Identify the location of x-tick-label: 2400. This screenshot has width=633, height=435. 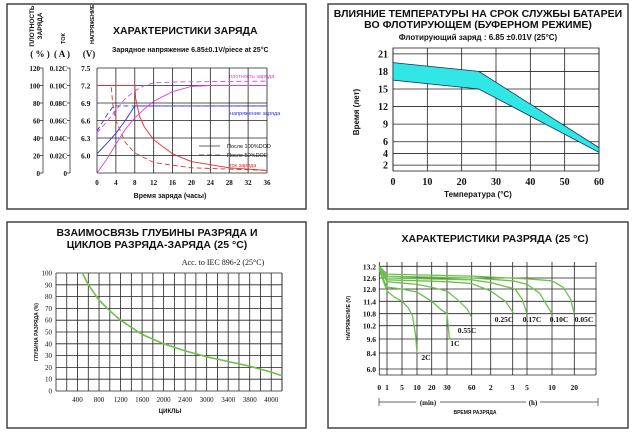
(185, 400).